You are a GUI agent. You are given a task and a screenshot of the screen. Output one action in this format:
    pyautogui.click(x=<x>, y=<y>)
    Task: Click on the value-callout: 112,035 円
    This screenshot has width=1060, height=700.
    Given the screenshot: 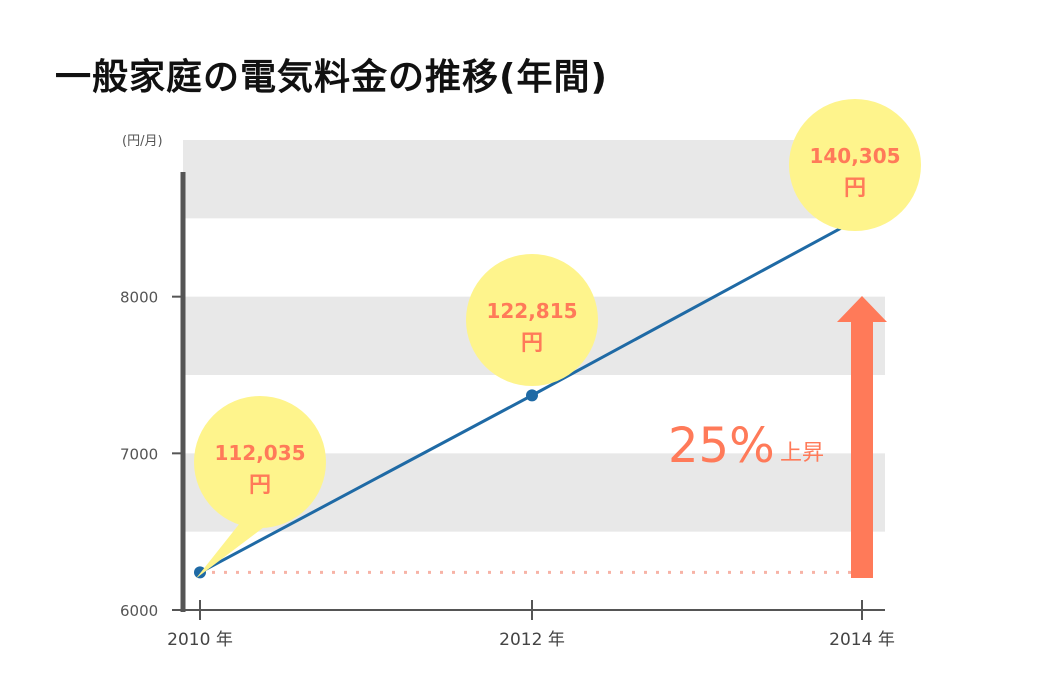 What is the action you would take?
    pyautogui.click(x=260, y=487)
    